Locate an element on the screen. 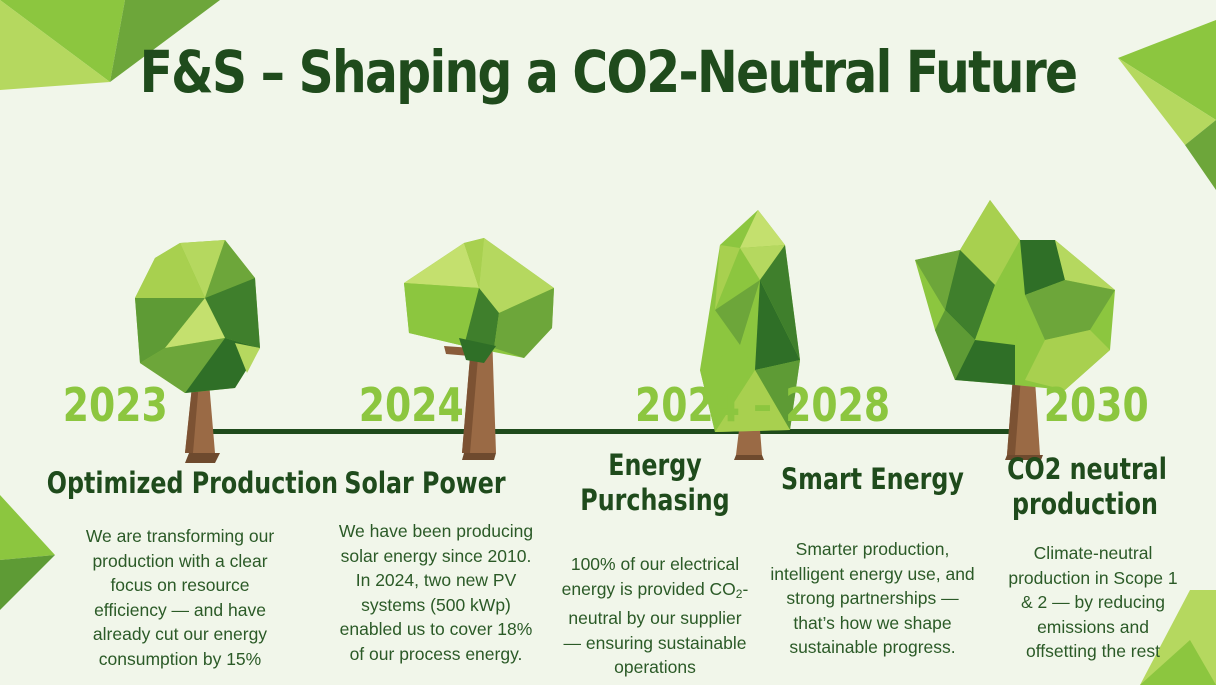  year-2023: 2023 is located at coordinates (115, 405).